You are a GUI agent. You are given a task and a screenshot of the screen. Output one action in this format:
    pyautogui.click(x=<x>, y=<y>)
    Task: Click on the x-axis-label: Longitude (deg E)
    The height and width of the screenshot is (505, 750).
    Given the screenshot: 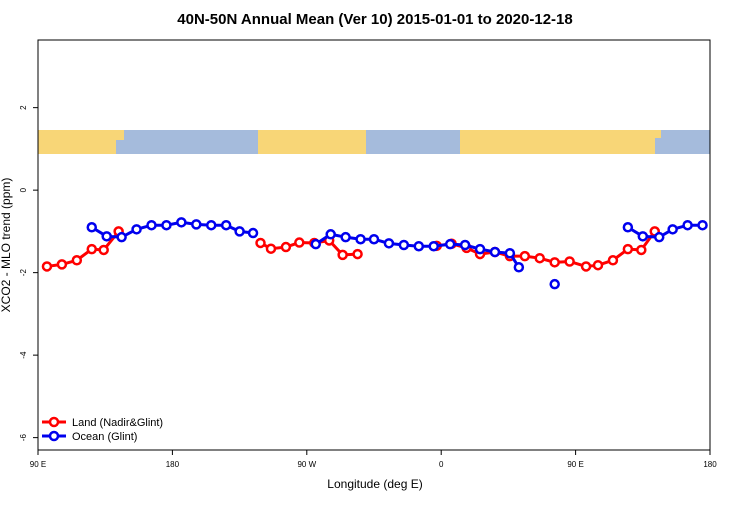 What is the action you would take?
    pyautogui.click(x=374, y=484)
    